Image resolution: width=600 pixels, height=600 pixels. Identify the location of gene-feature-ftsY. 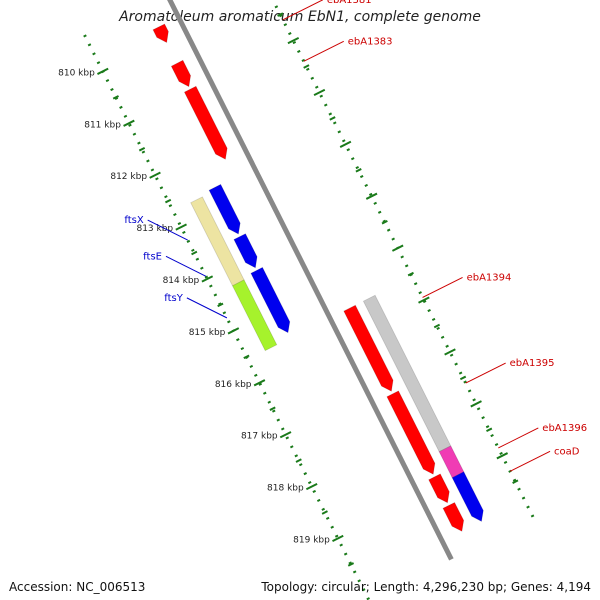
(270, 300).